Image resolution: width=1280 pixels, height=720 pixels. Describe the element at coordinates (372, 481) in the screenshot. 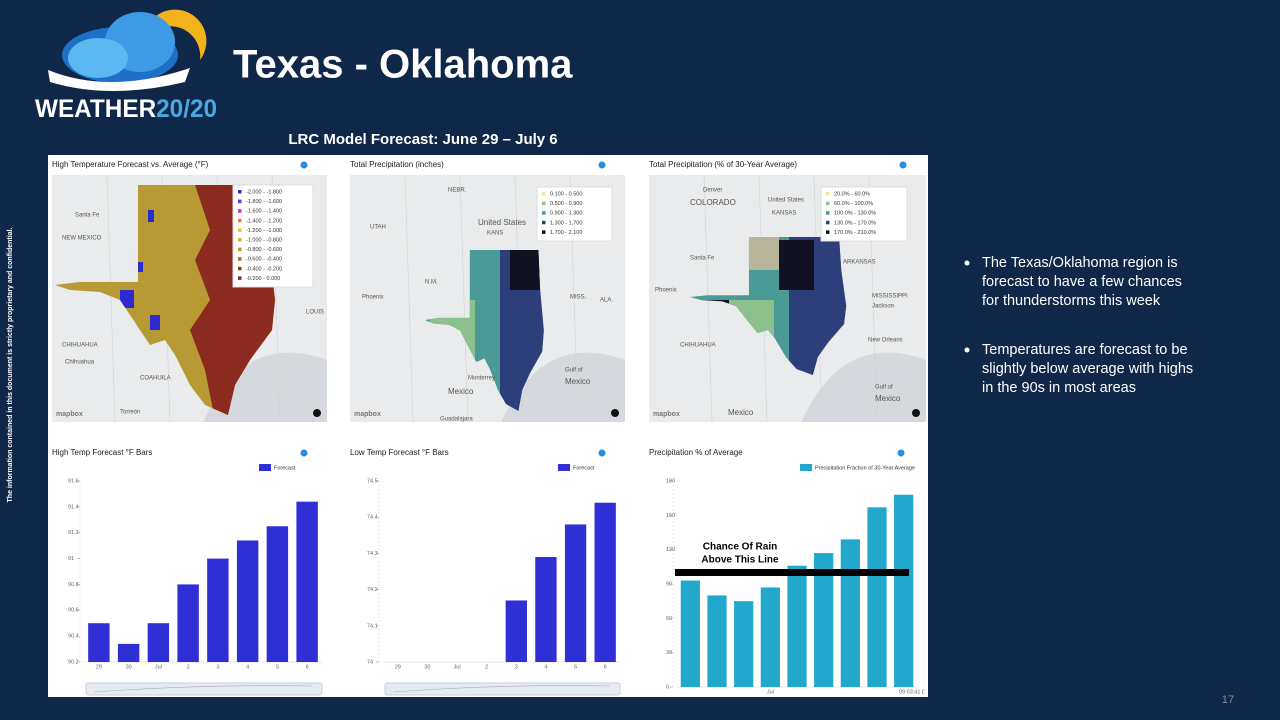

I see `y-tick-label: 74.5` at that location.